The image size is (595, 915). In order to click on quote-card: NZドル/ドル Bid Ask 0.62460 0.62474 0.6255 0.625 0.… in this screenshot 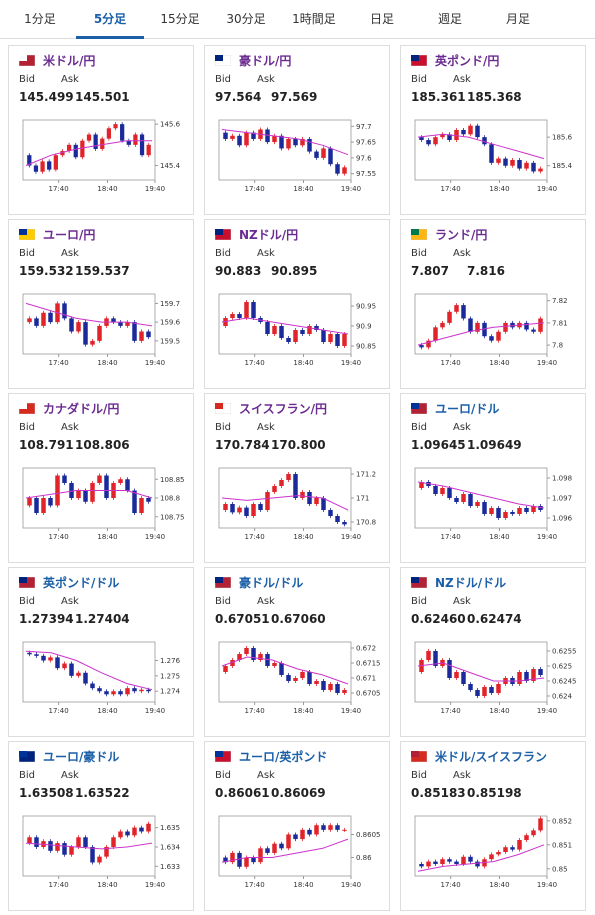, I will do `click(493, 652)`.